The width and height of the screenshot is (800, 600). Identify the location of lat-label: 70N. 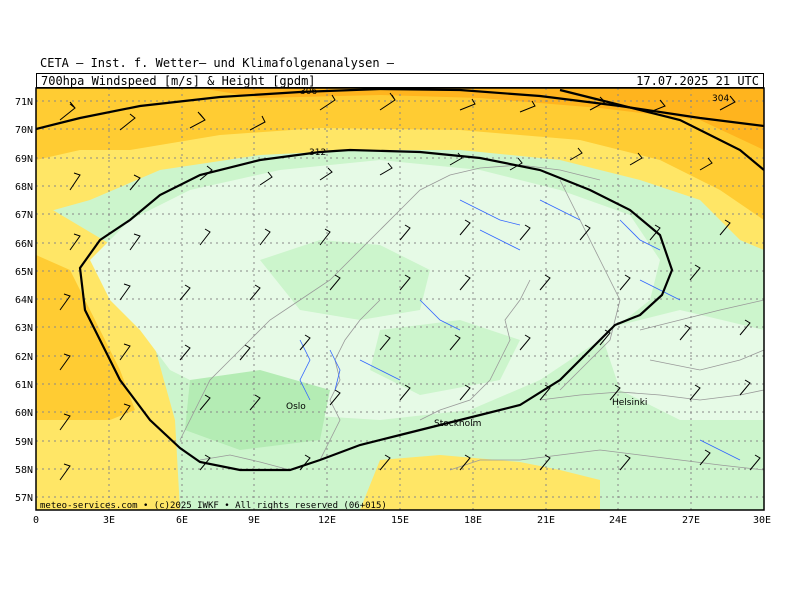
(24, 130).